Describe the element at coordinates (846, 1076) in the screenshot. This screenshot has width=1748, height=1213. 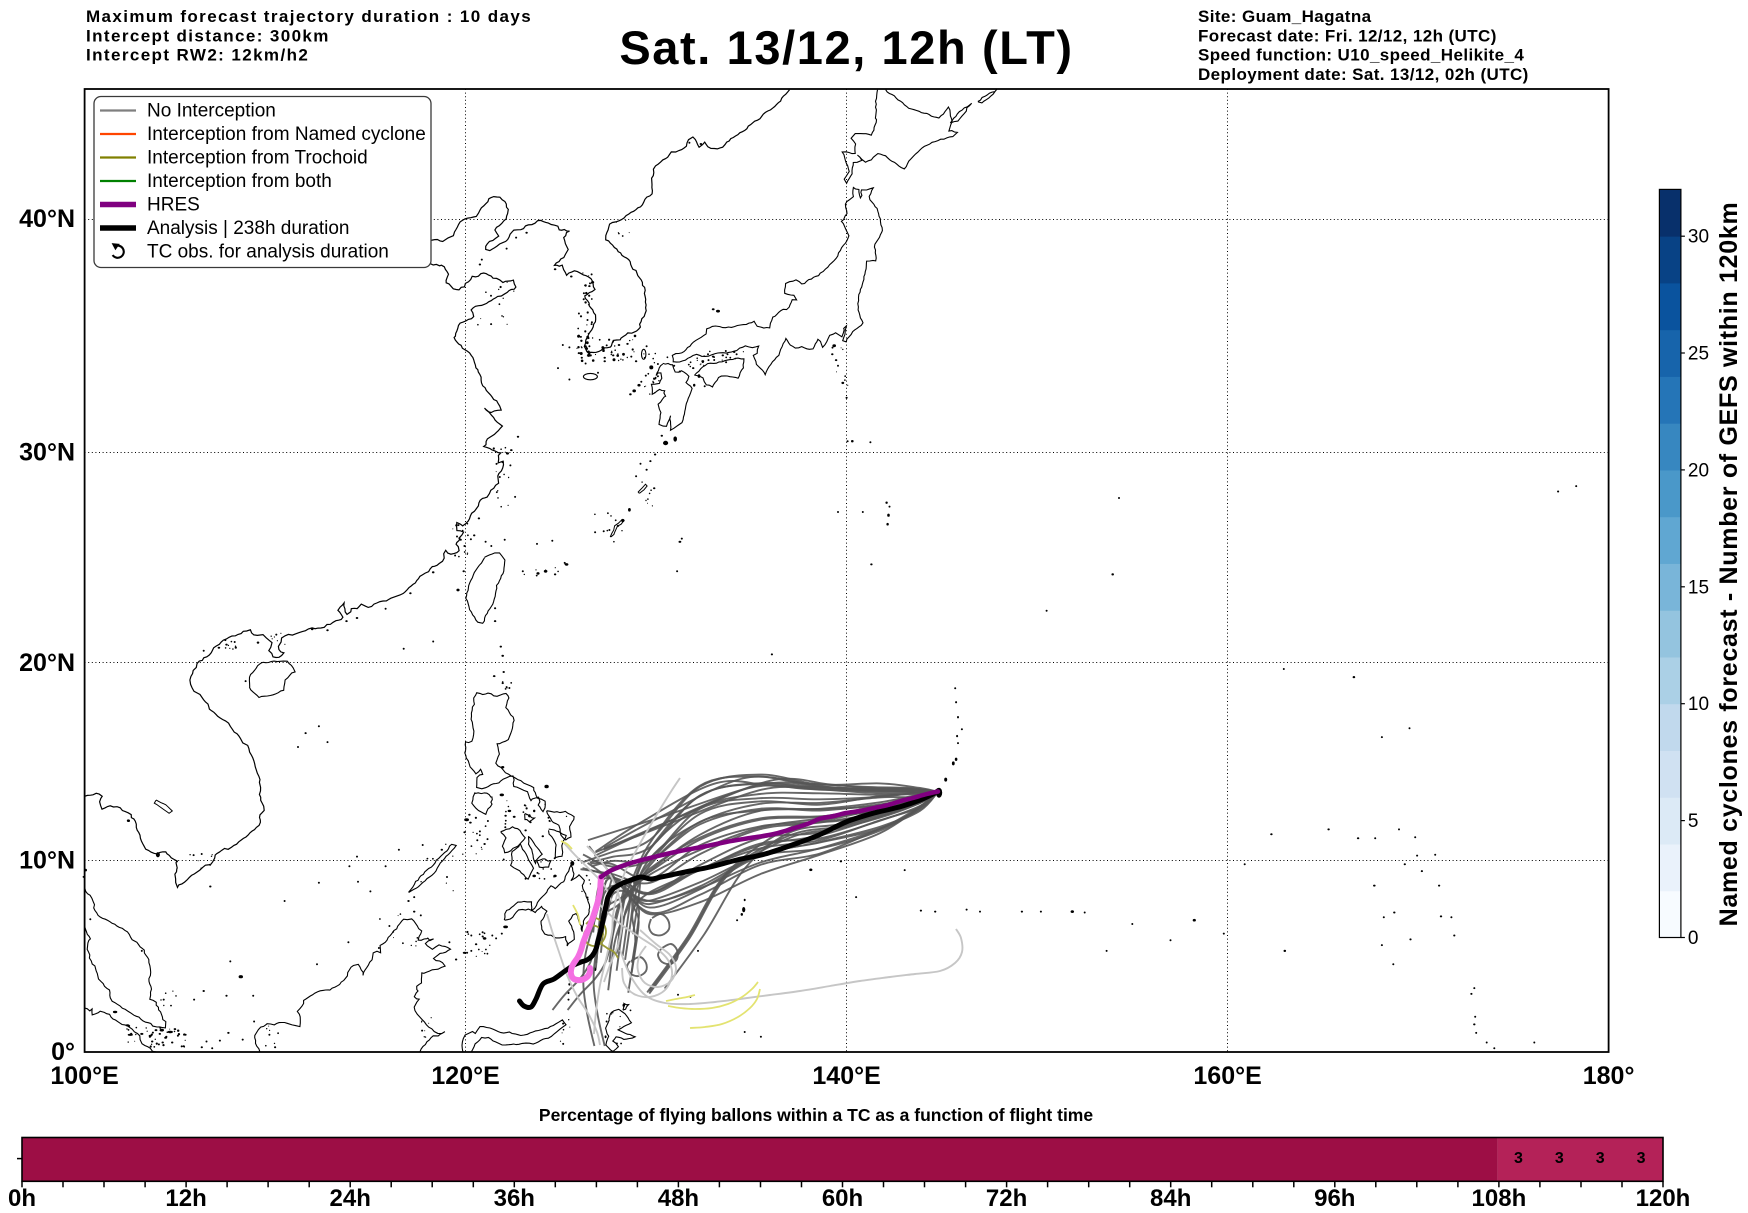
I see `svg-text: 140°E` at that location.